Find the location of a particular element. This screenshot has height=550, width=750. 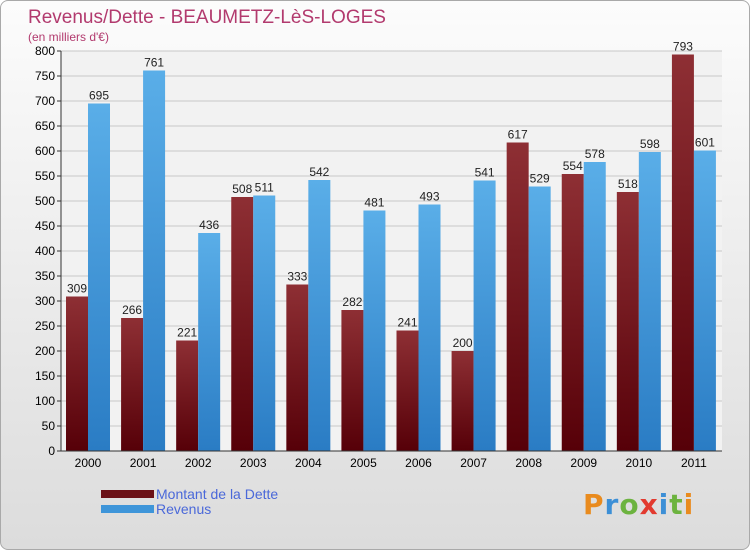

x-tick-label: 2002 is located at coordinates (198, 463).